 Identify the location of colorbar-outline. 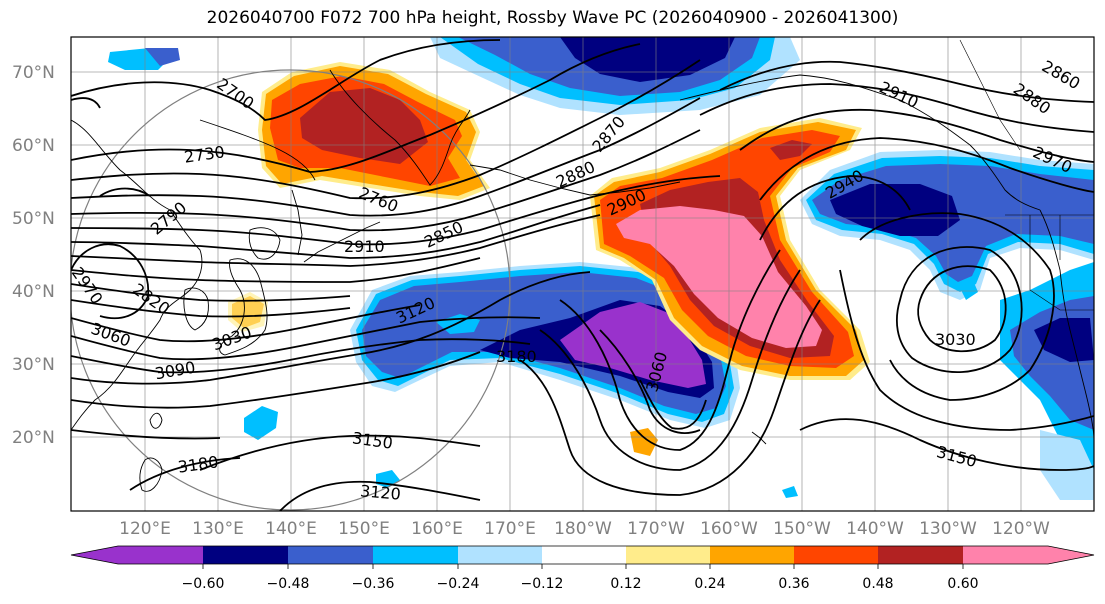
(582, 555).